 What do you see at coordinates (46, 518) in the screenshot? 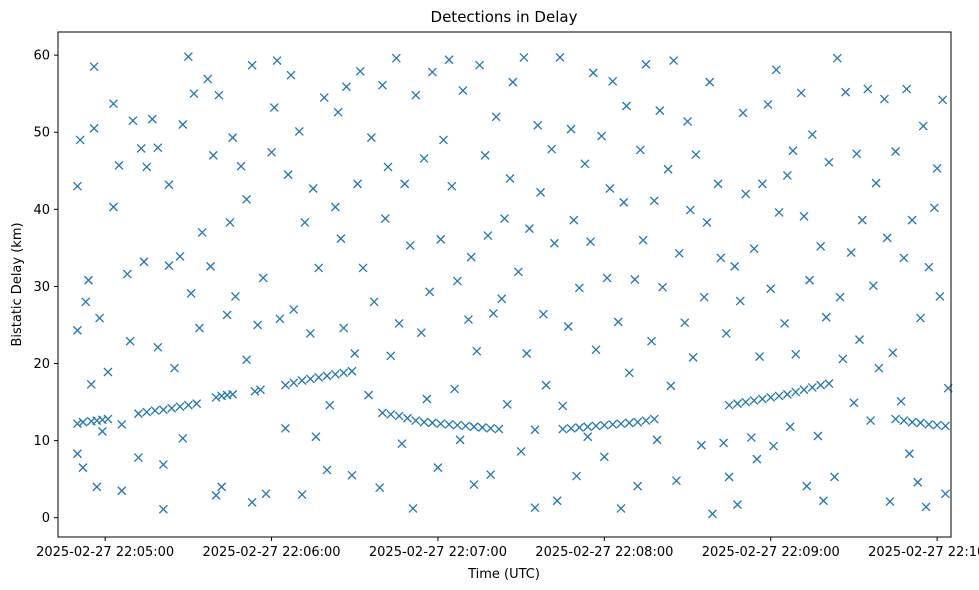
I see `y-tick-label: 0` at bounding box center [46, 518].